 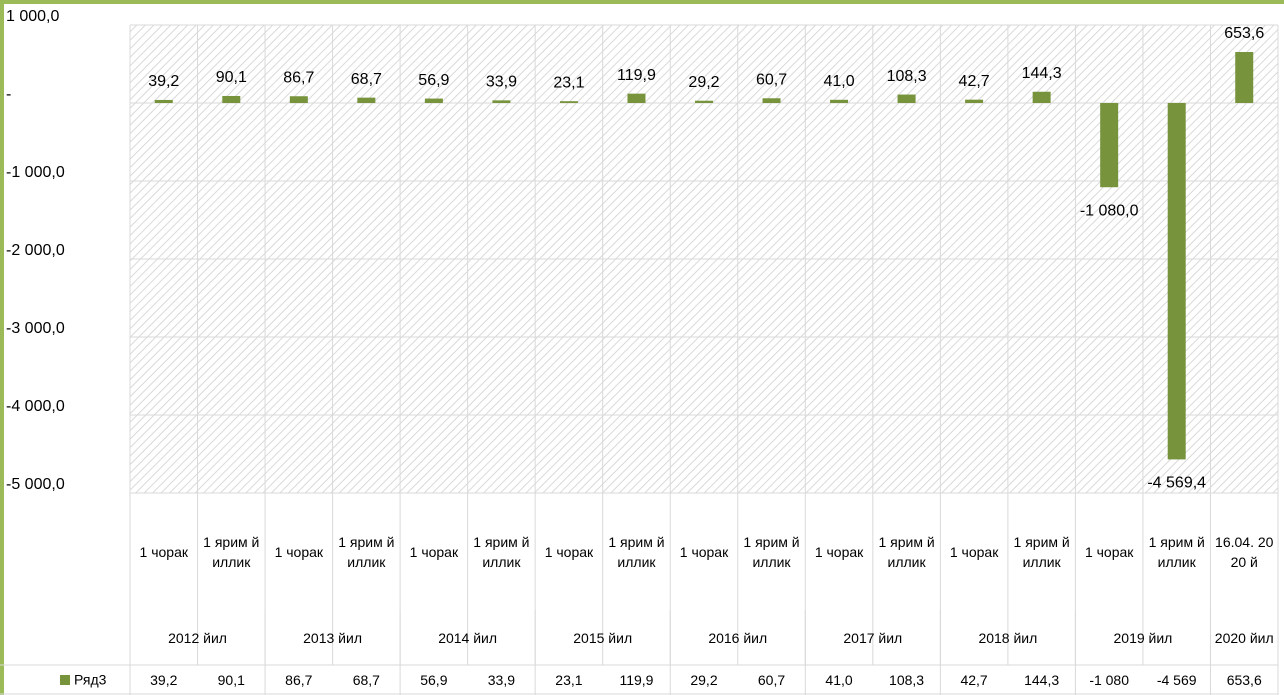 What do you see at coordinates (1244, 680) in the screenshot?
I see `table-value: 653,6` at bounding box center [1244, 680].